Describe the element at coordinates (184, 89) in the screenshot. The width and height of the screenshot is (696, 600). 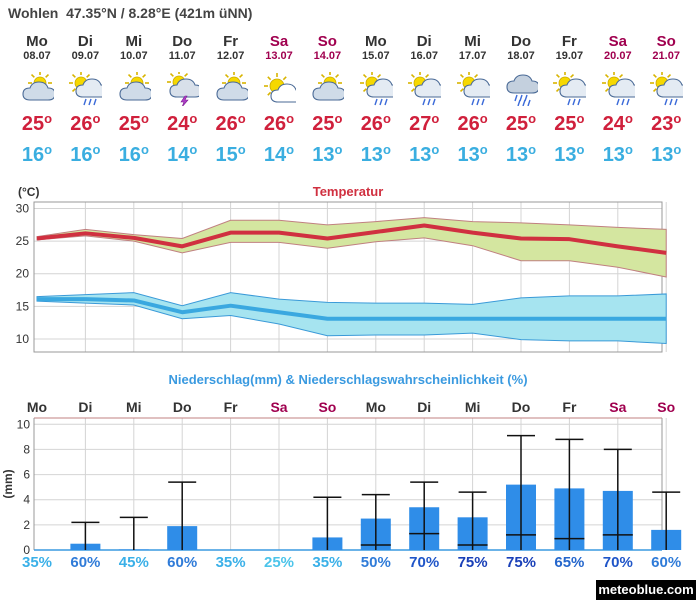
I see `thunderstorm-icon` at that location.